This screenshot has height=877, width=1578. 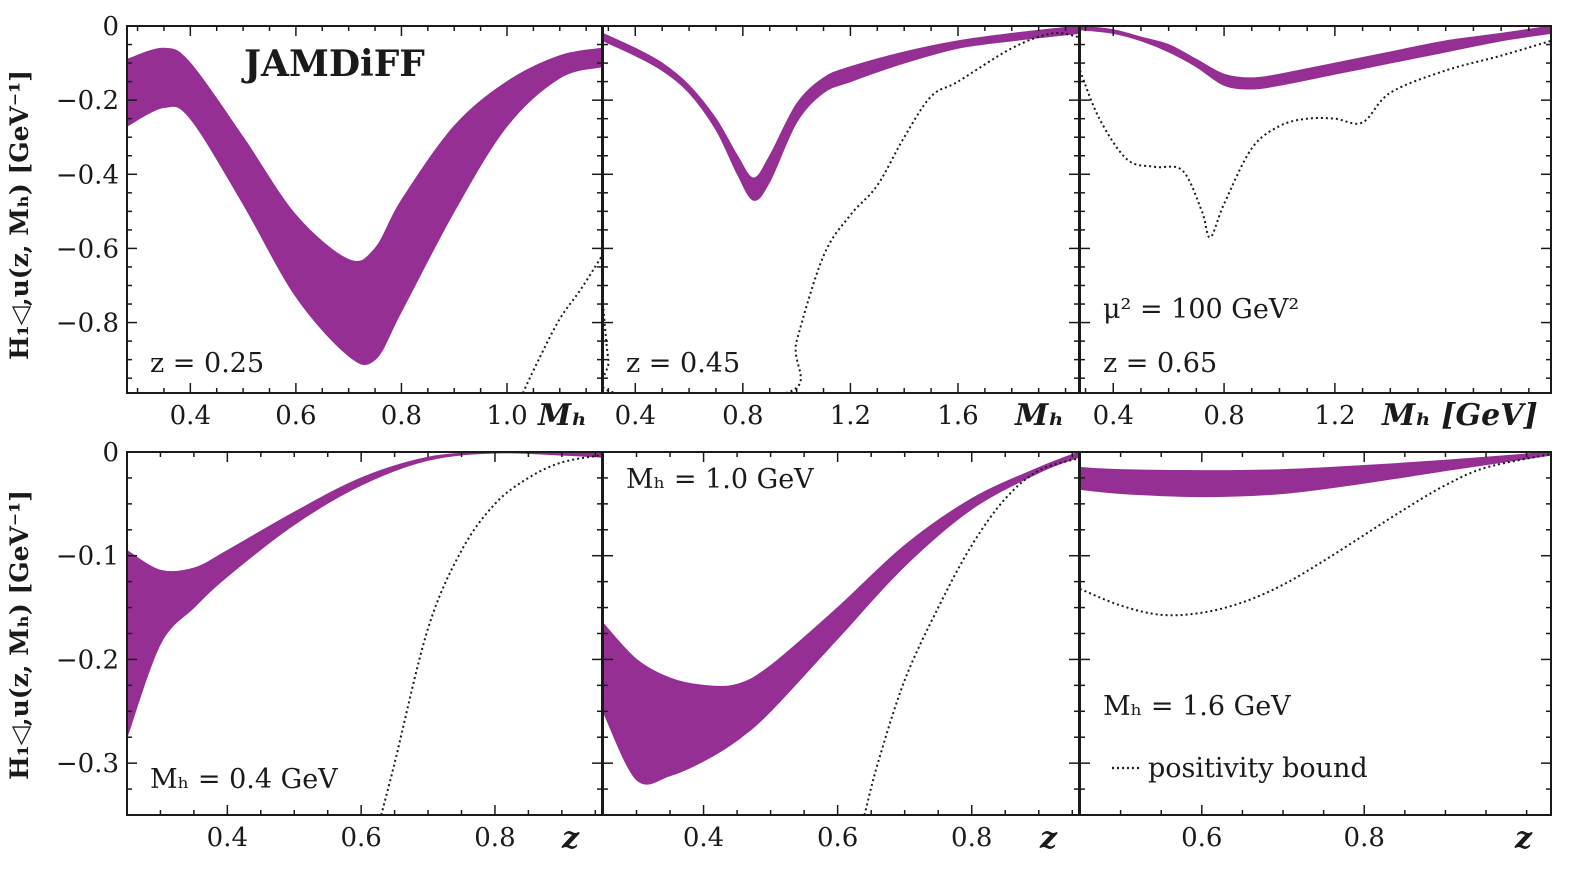 What do you see at coordinates (227, 838) in the screenshot?
I see `panel-bottom-left-xtick-label: 0.4` at bounding box center [227, 838].